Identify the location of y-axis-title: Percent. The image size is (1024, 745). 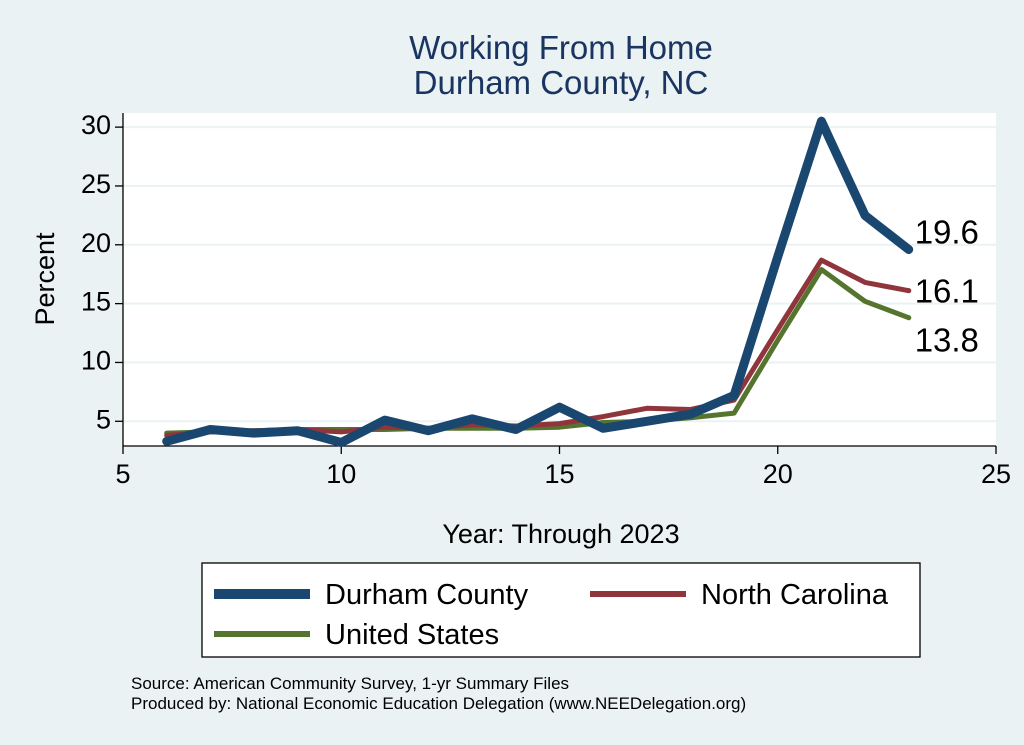
(45, 279).